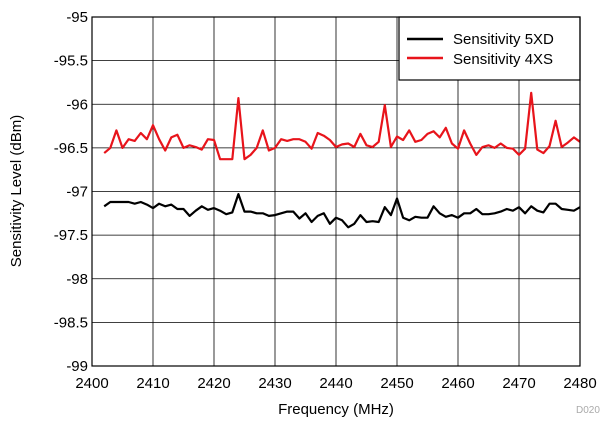  What do you see at coordinates (77, 192) in the screenshot?
I see `y-tick-label: -97` at bounding box center [77, 192].